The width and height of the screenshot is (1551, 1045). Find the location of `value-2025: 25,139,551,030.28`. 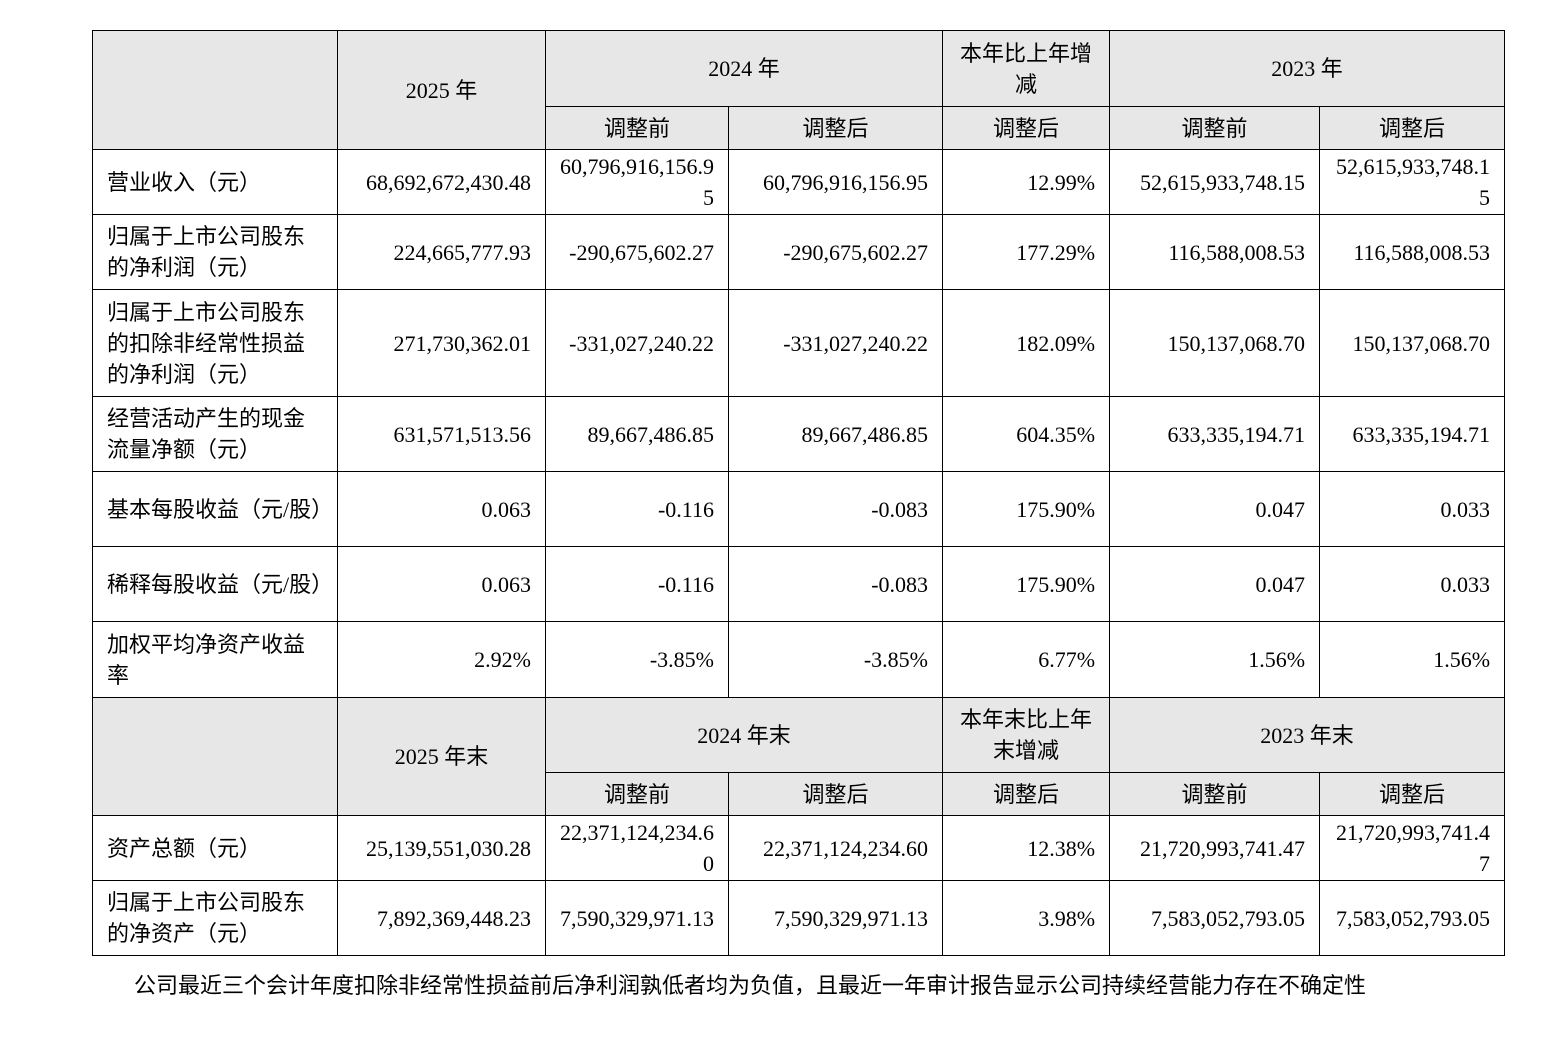

value-2025: 25,139,551,030.28 is located at coordinates (441, 848).